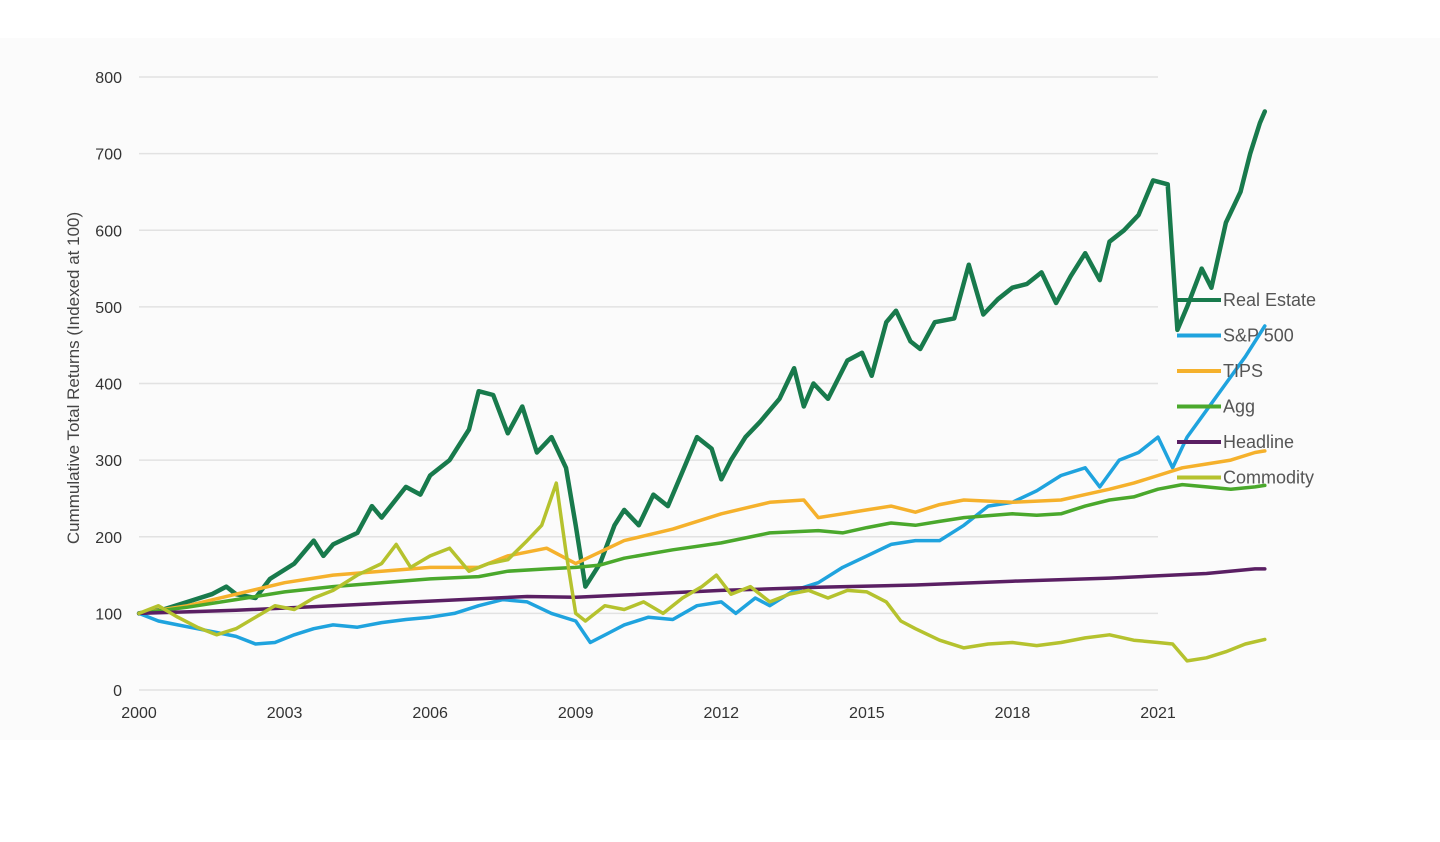 Image resolution: width=1440 pixels, height=842 pixels. What do you see at coordinates (576, 713) in the screenshot?
I see `x-tick-label: 2009` at bounding box center [576, 713].